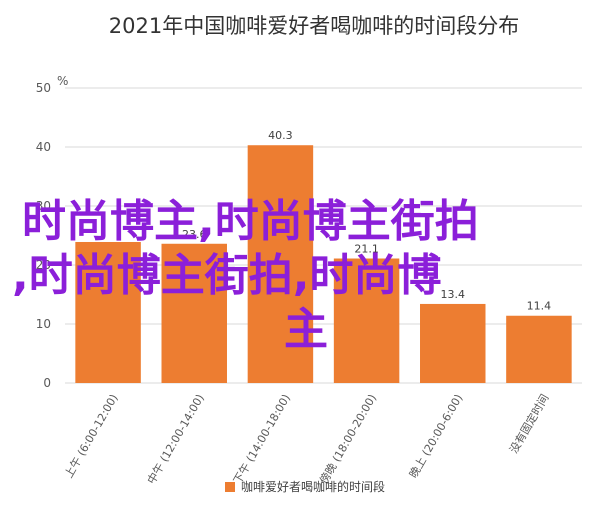  Describe the element at coordinates (47, 383) in the screenshot. I see `y-tick-label: 0` at that location.